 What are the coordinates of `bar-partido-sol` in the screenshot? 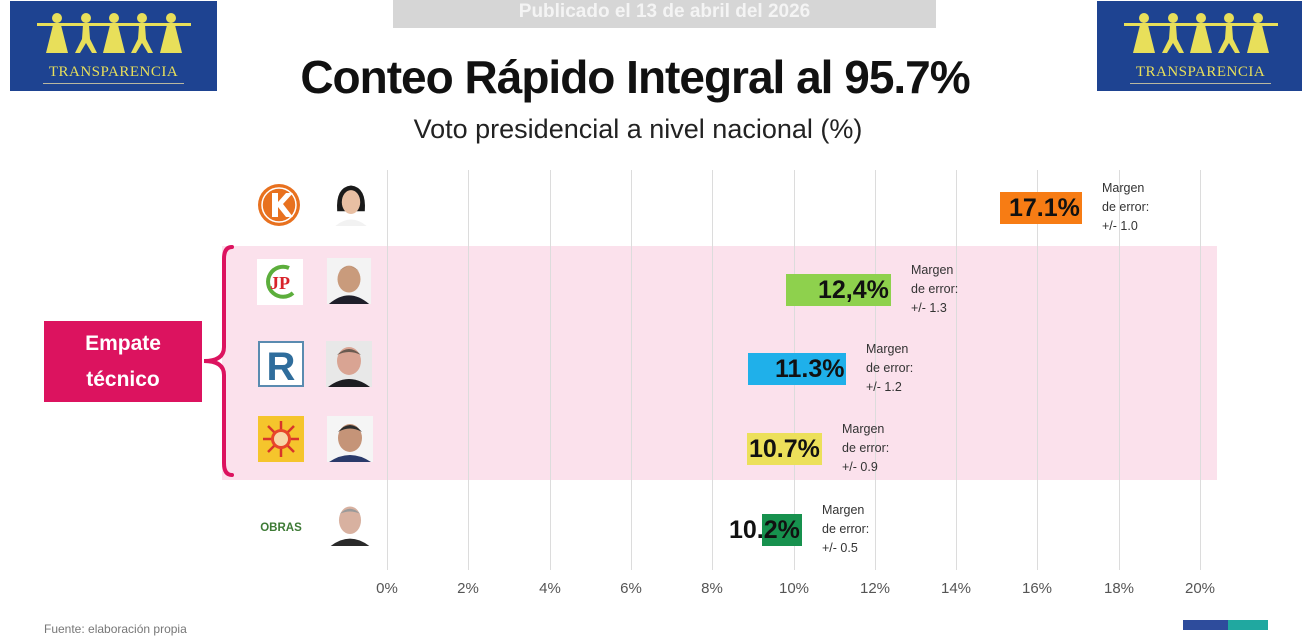 It's located at (784, 449).